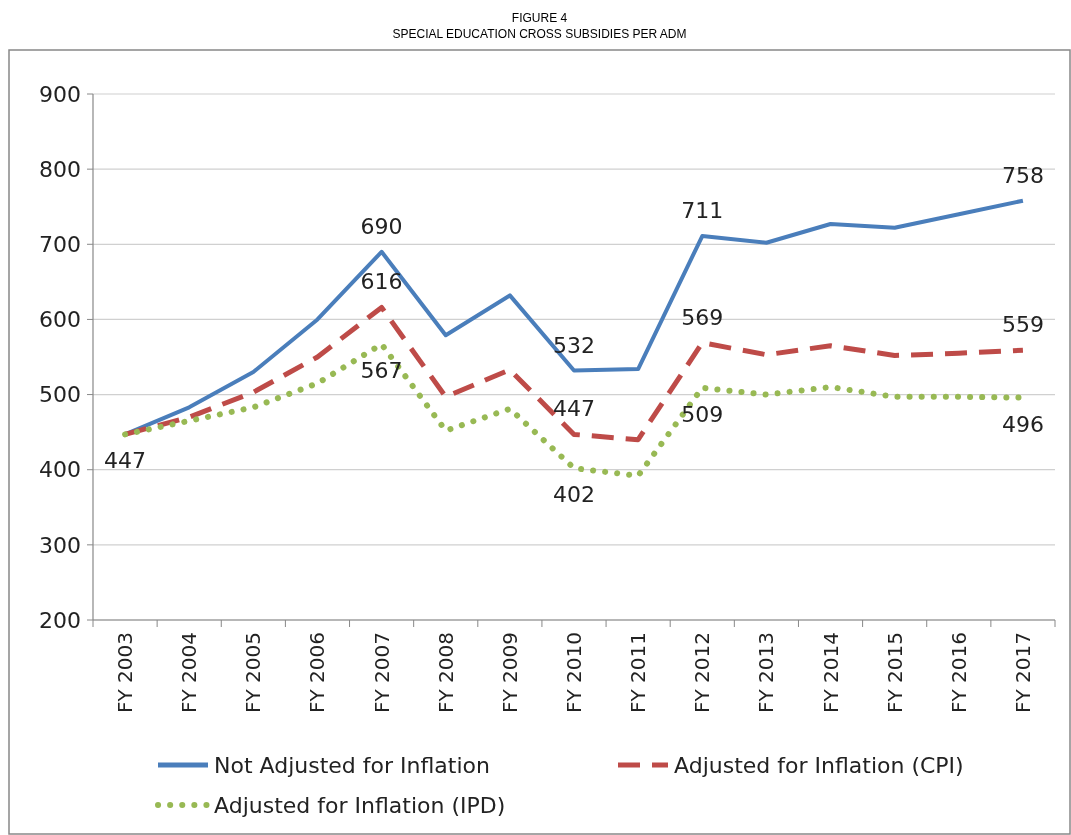 This screenshot has width=1071, height=835. I want to click on x-tick-label: FY 2012, so click(702, 672).